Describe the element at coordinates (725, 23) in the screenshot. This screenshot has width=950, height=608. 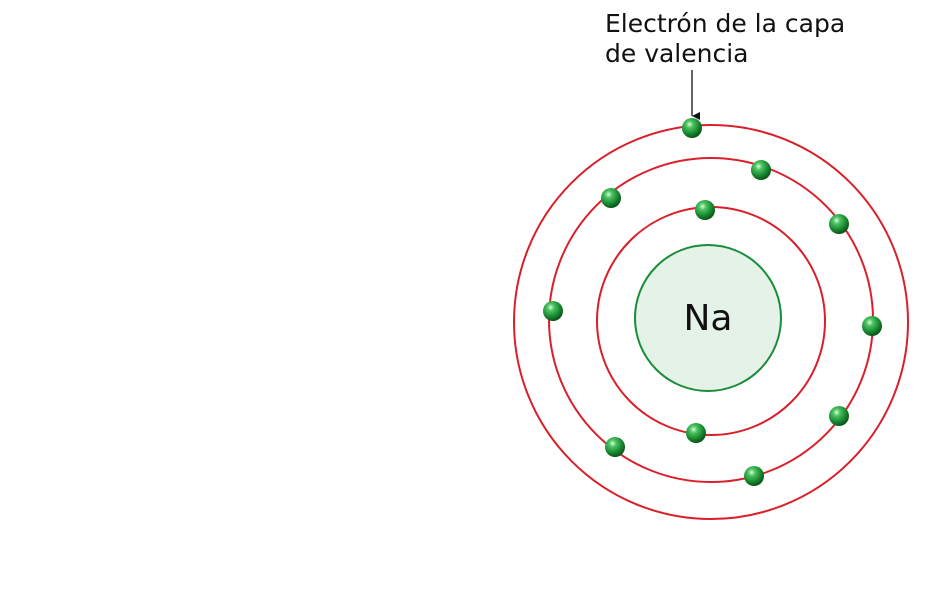
I see `annotation-line-1: Electrón de la capa` at that location.